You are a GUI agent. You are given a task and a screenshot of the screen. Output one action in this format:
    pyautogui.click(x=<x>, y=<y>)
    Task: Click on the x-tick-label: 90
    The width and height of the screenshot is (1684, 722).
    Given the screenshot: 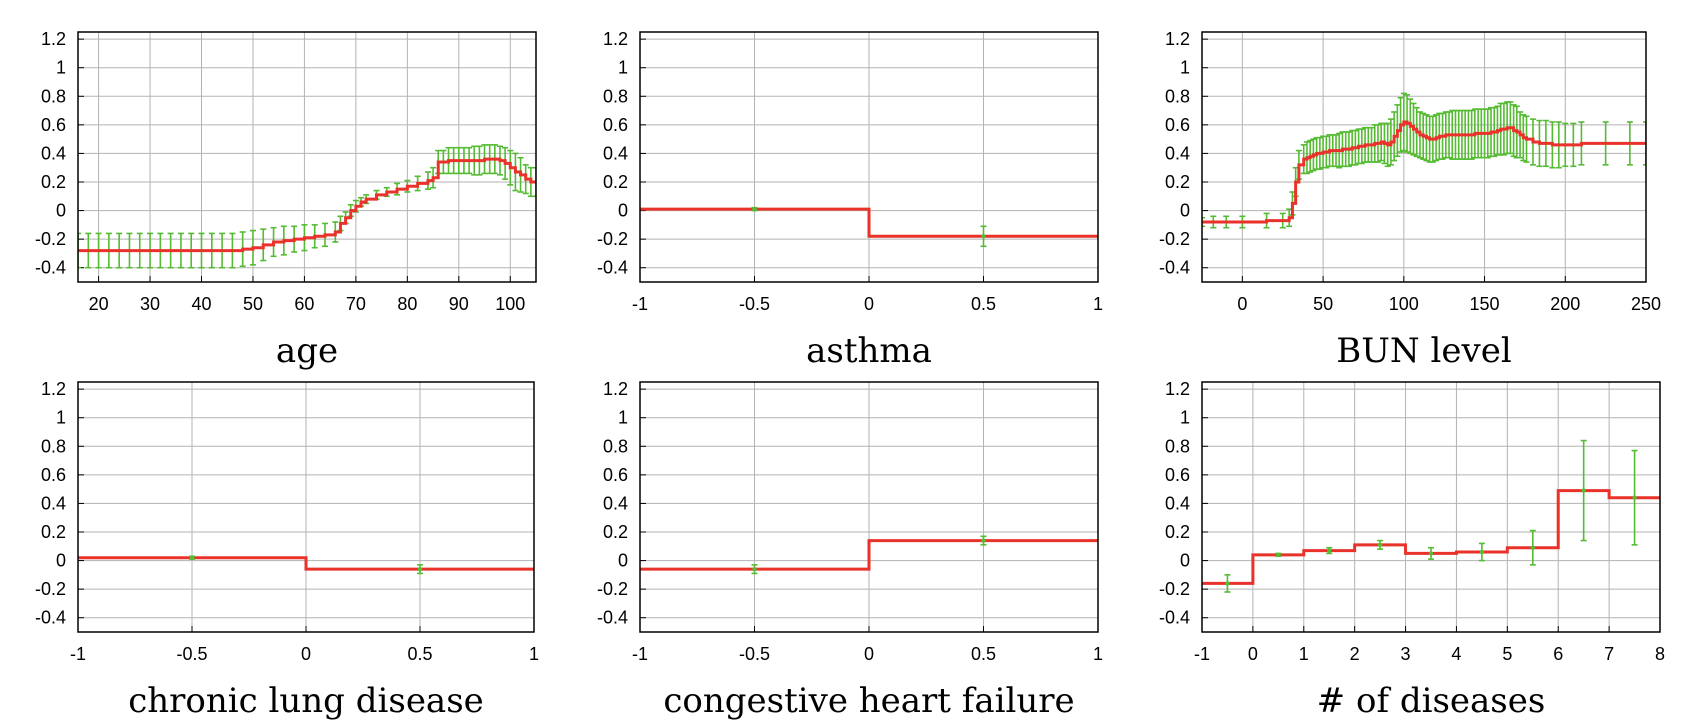 What is the action you would take?
    pyautogui.click(x=459, y=304)
    